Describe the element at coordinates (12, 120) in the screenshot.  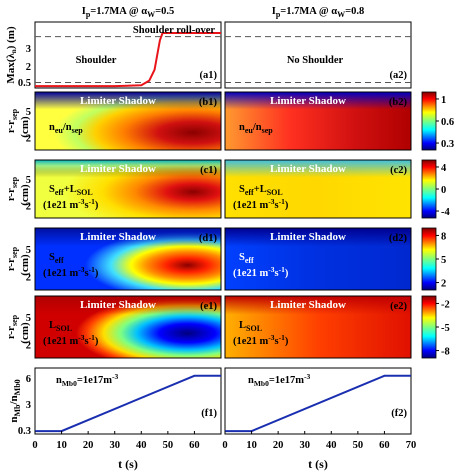
I see `ylabel-b: r-rsep` at that location.